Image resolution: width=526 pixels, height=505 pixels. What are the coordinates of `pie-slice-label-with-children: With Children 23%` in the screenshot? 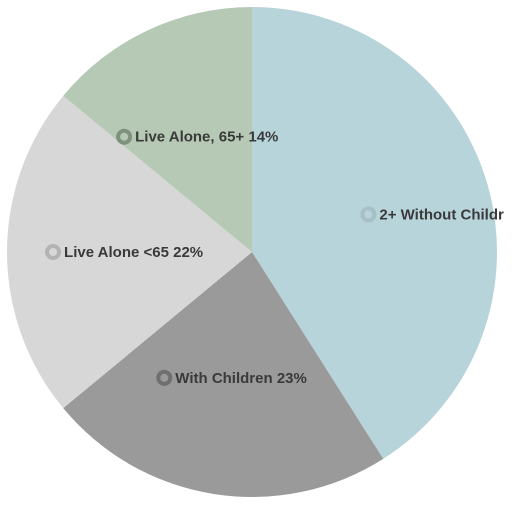 It's located at (241, 378).